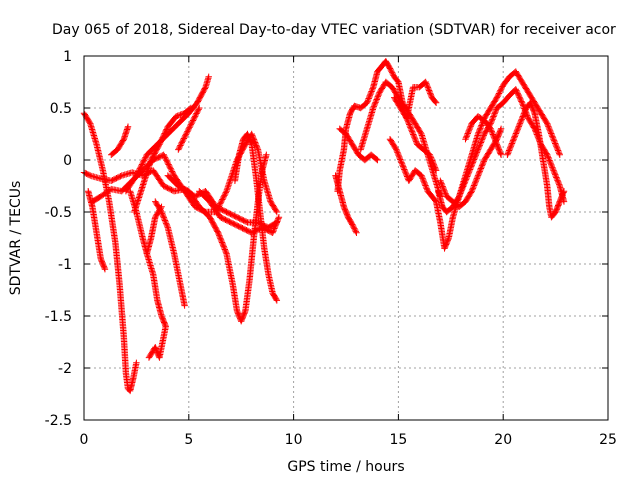 The image size is (640, 480). Describe the element at coordinates (16, 238) in the screenshot. I see `y-axis-label: SDTVAR / TECUs` at that location.